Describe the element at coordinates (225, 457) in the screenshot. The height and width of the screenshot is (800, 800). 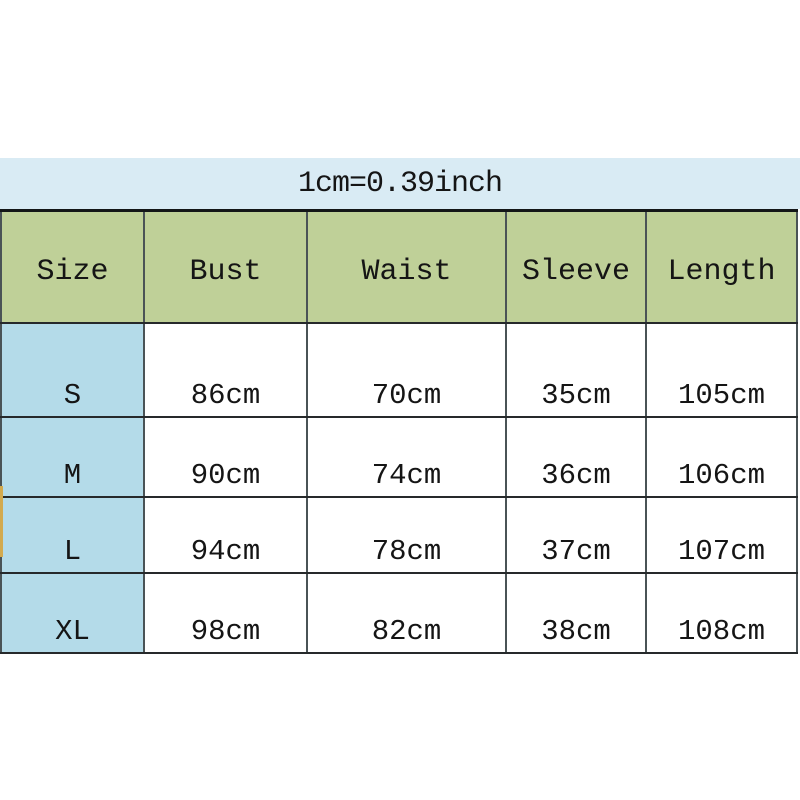
I see `cell-m-bust: 90cm` at that location.